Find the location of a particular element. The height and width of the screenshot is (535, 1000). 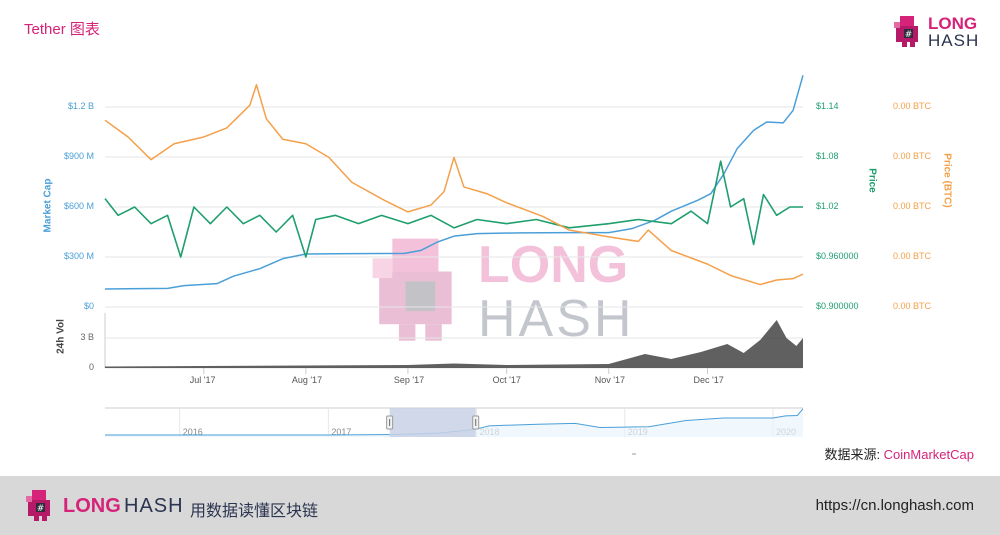

volume-tick: 3 B is located at coordinates (87, 337).